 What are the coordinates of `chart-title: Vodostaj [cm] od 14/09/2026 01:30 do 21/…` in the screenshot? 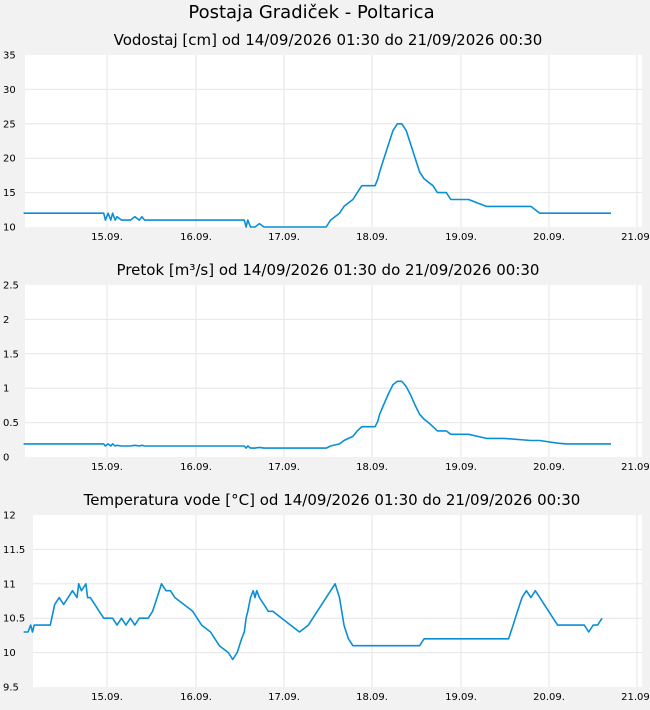 It's located at (328, 40).